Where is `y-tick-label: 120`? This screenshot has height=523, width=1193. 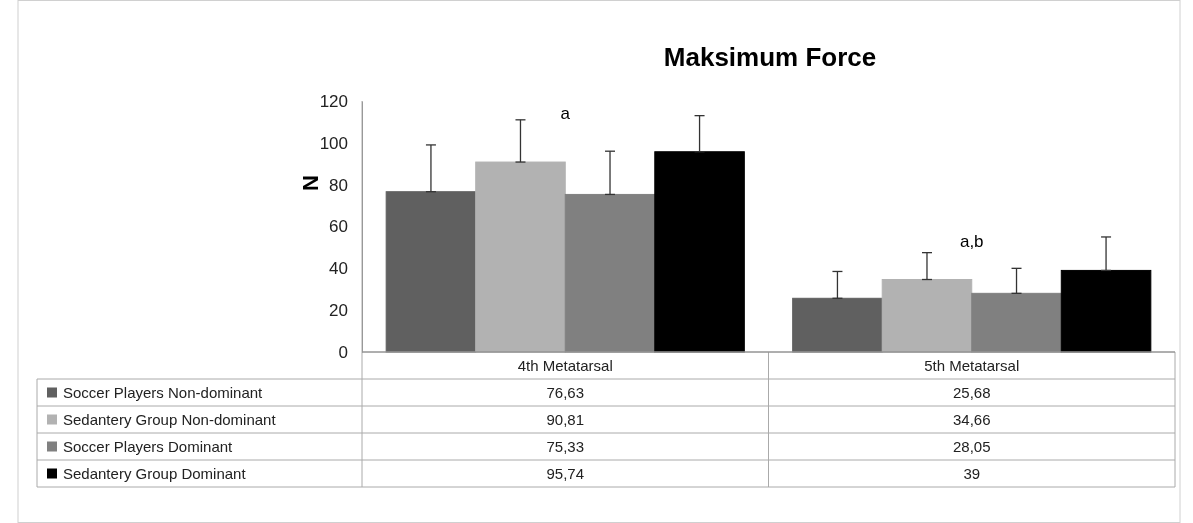 y-tick-label: 120 is located at coordinates (333, 101).